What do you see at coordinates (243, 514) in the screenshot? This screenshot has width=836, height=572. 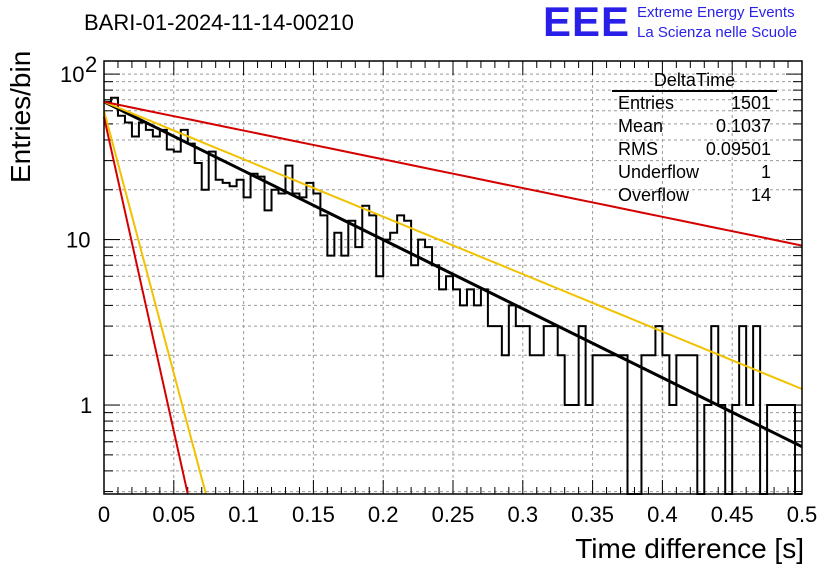 I see `x-tick-label: 0.1` at bounding box center [243, 514].